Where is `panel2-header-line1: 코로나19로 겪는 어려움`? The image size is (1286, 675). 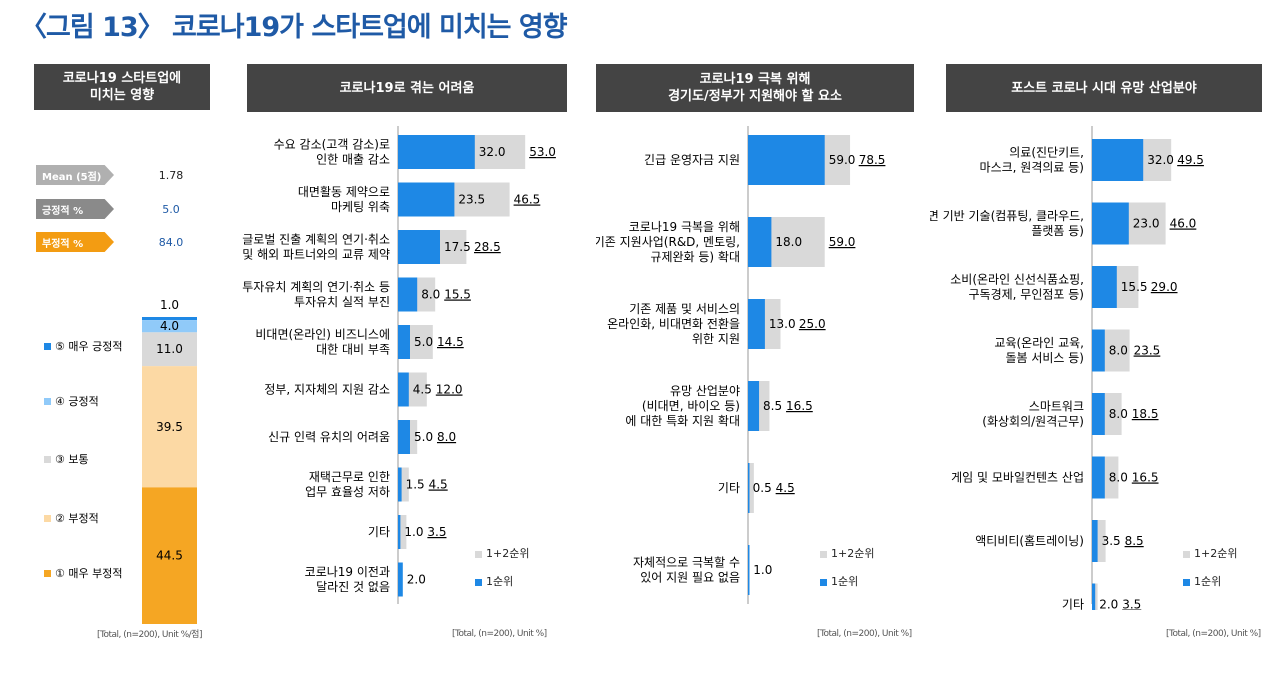 panel2-header-line1: 코로나19로 겪는 어려움 is located at coordinates (407, 88).